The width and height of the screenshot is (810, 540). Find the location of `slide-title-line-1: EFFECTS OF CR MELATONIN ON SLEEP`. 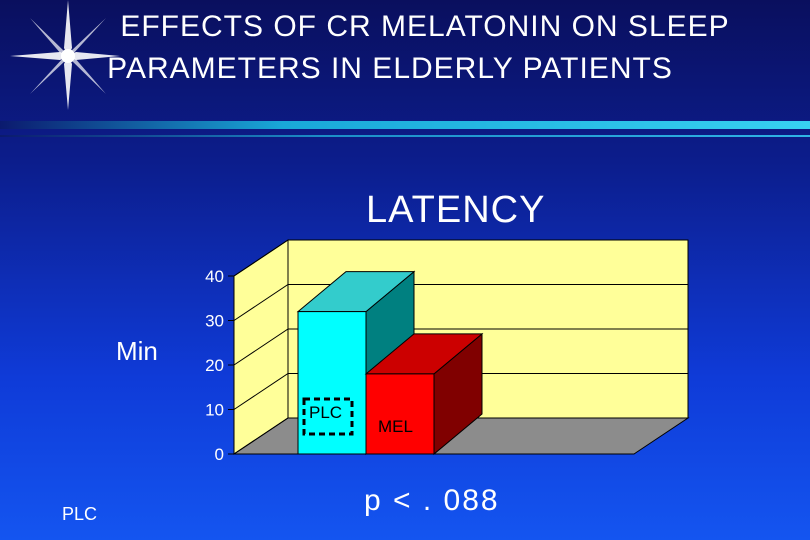

slide-title-line-1: EFFECTS OF CR MELATONIN ON SLEEP is located at coordinates (425, 26).